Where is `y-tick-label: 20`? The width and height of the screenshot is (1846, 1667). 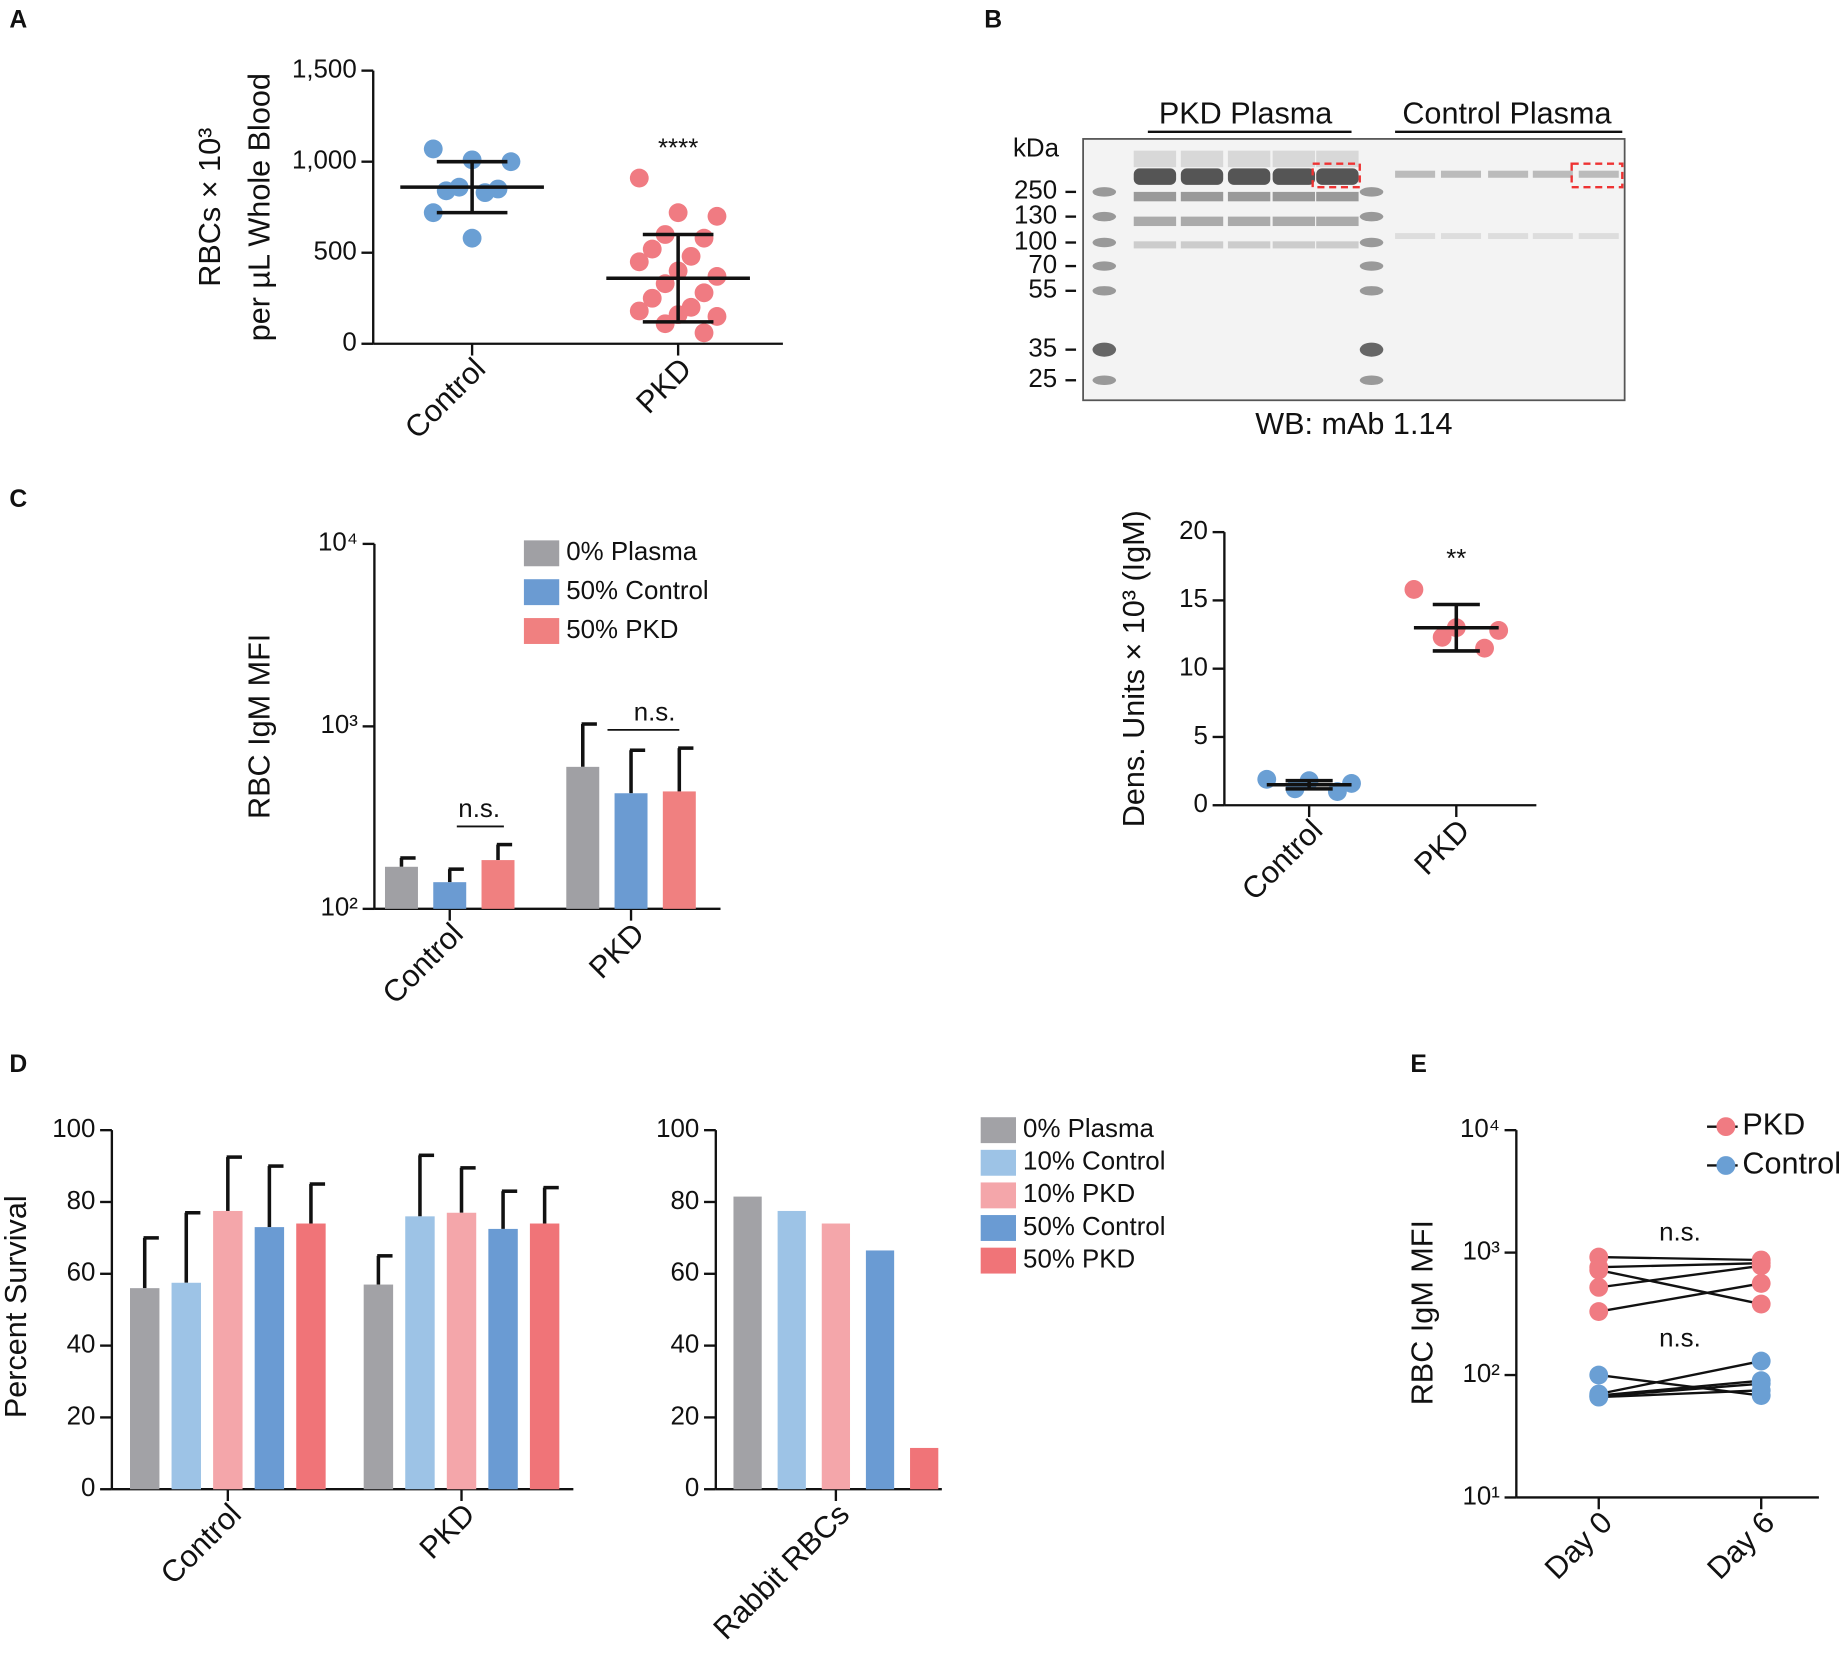
y-tick-label: 20 is located at coordinates (685, 1416).